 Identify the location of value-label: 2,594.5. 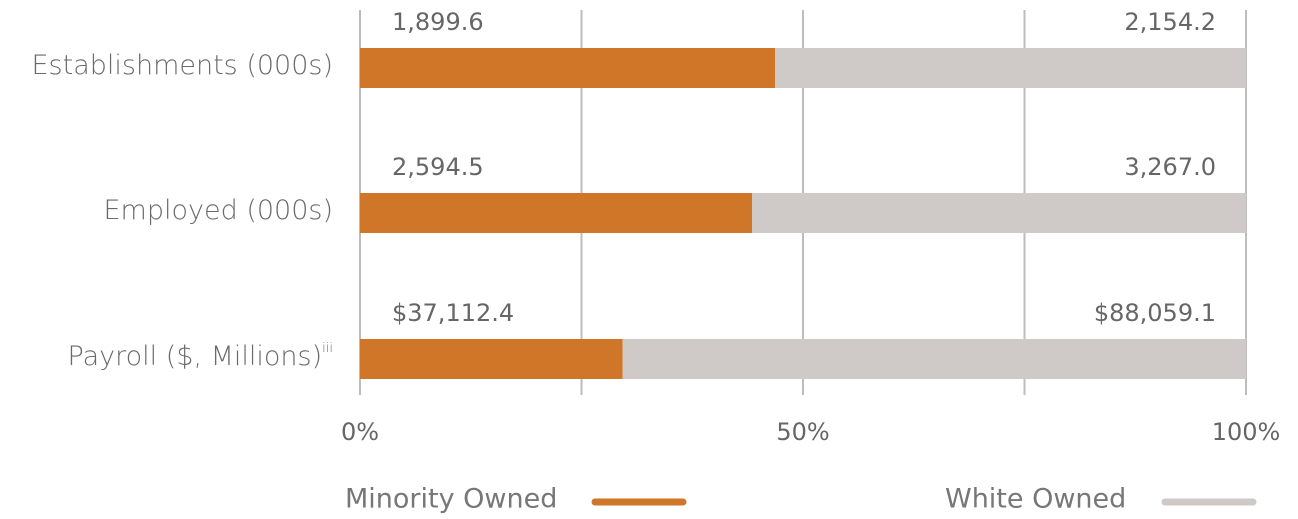
(438, 167).